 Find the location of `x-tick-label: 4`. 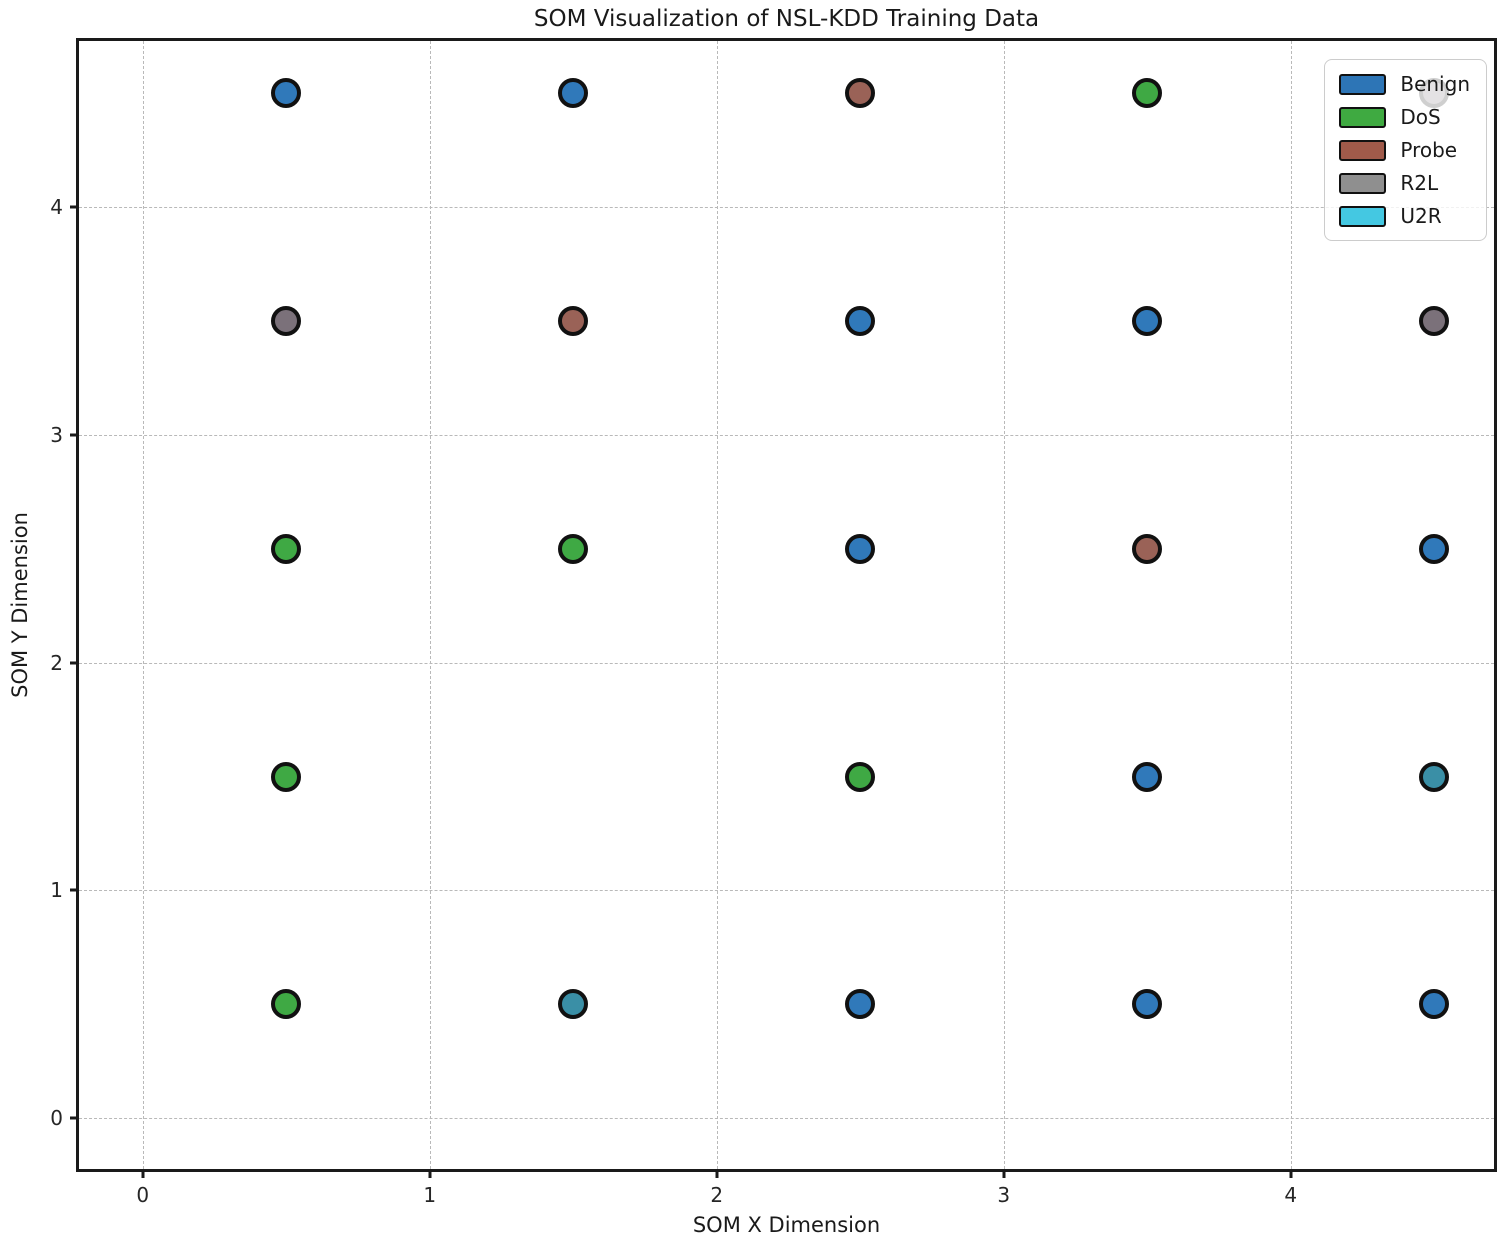

x-tick-label: 4 is located at coordinates (1291, 1195).